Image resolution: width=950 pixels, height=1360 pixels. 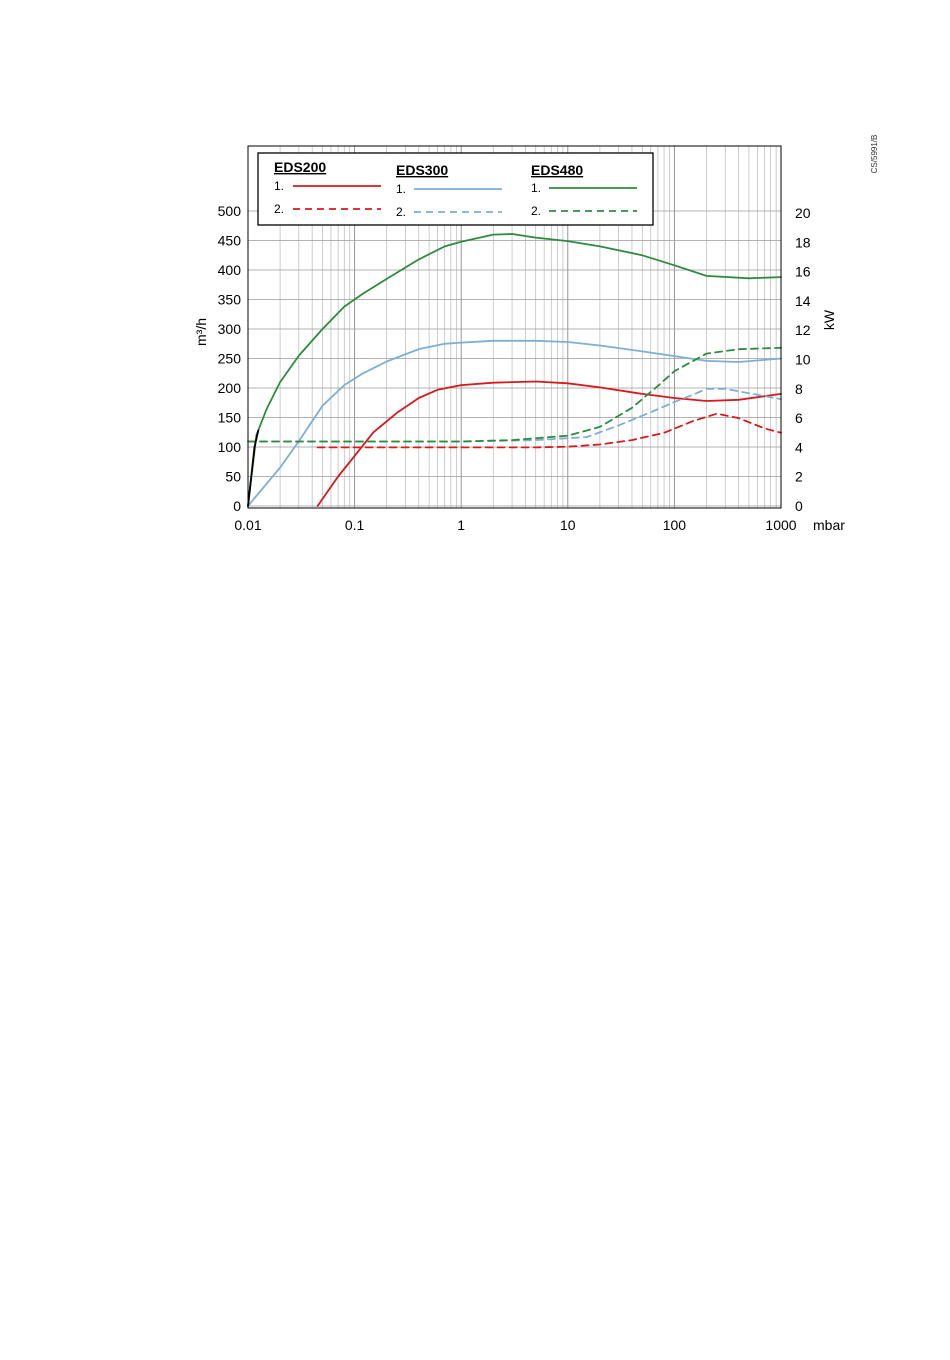 I want to click on x-tick-label: 10, so click(x=568, y=525).